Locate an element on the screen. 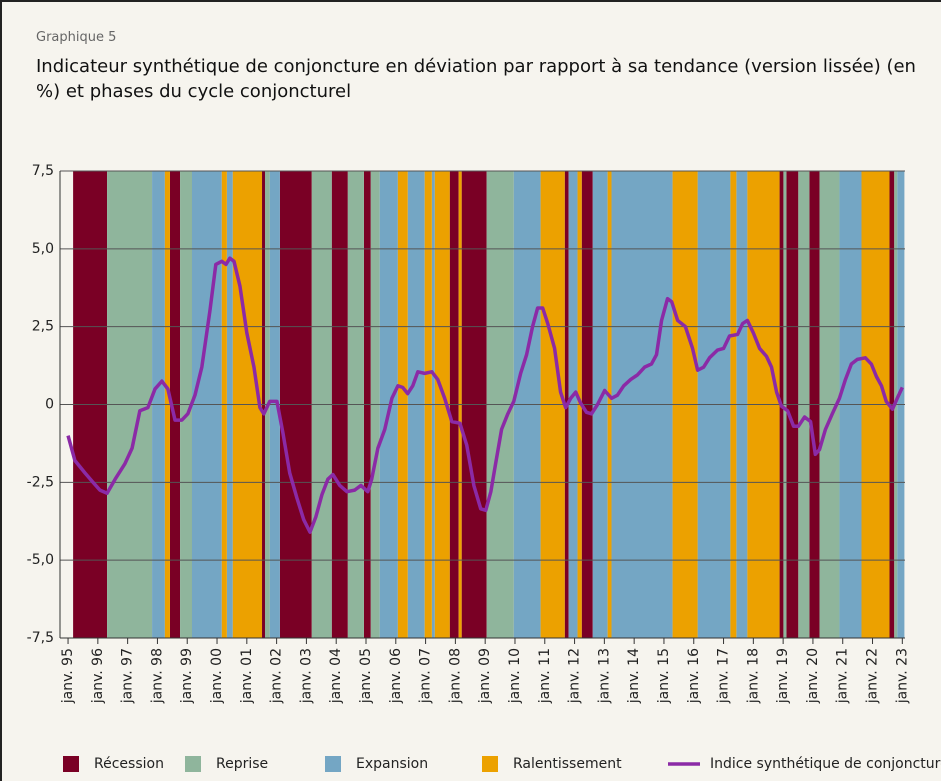 Image resolution: width=941 pixels, height=781 pixels. x-tick-label: janv. 23 is located at coordinates (902, 676).